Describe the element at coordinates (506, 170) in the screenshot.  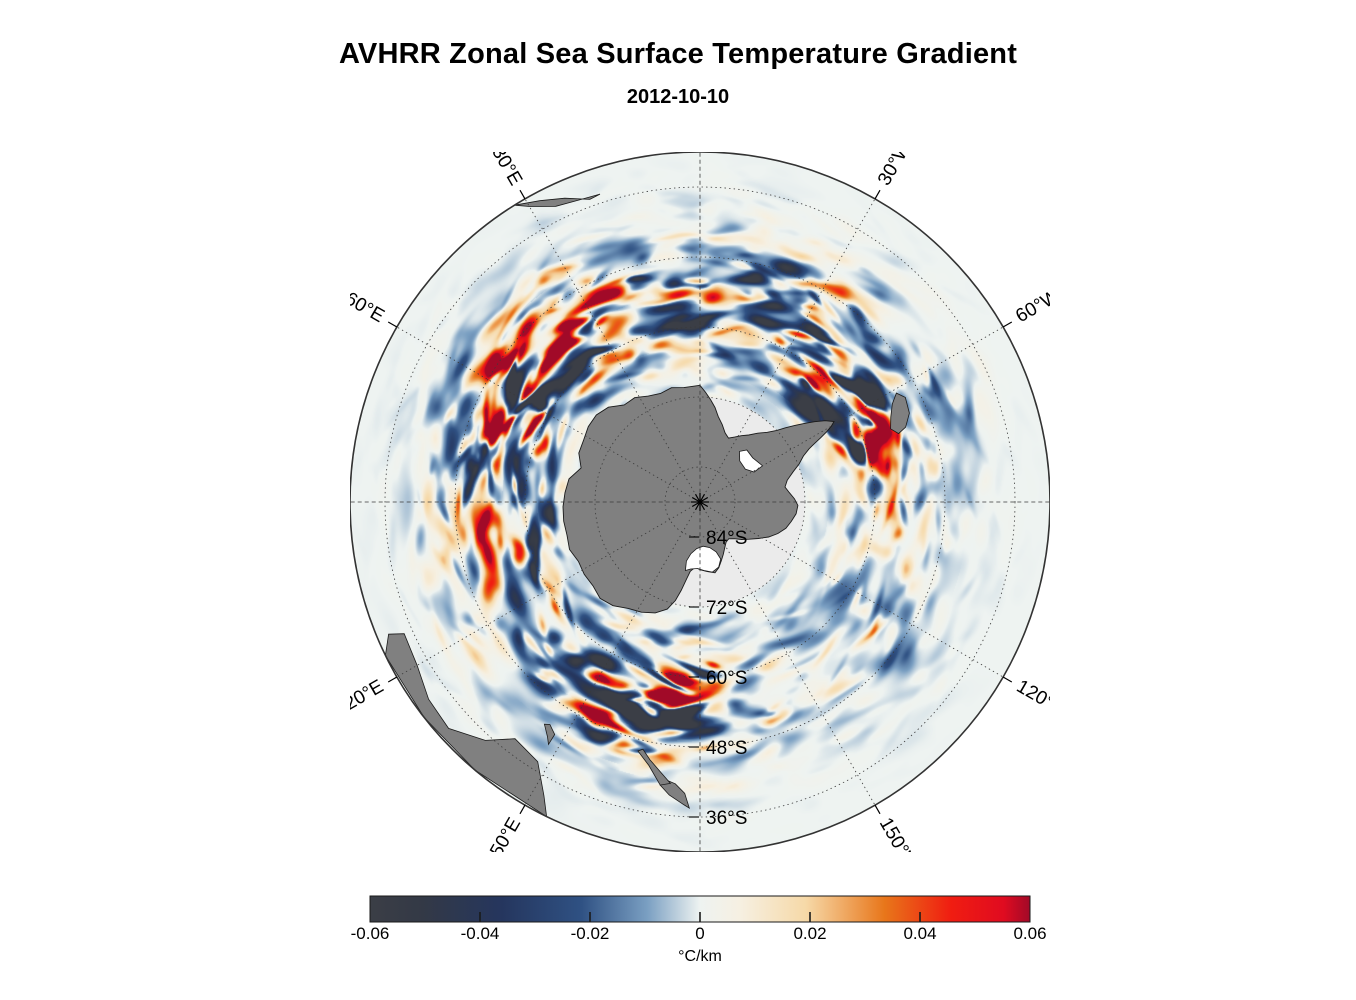
I see `longitude-label-1: 30°E` at that location.